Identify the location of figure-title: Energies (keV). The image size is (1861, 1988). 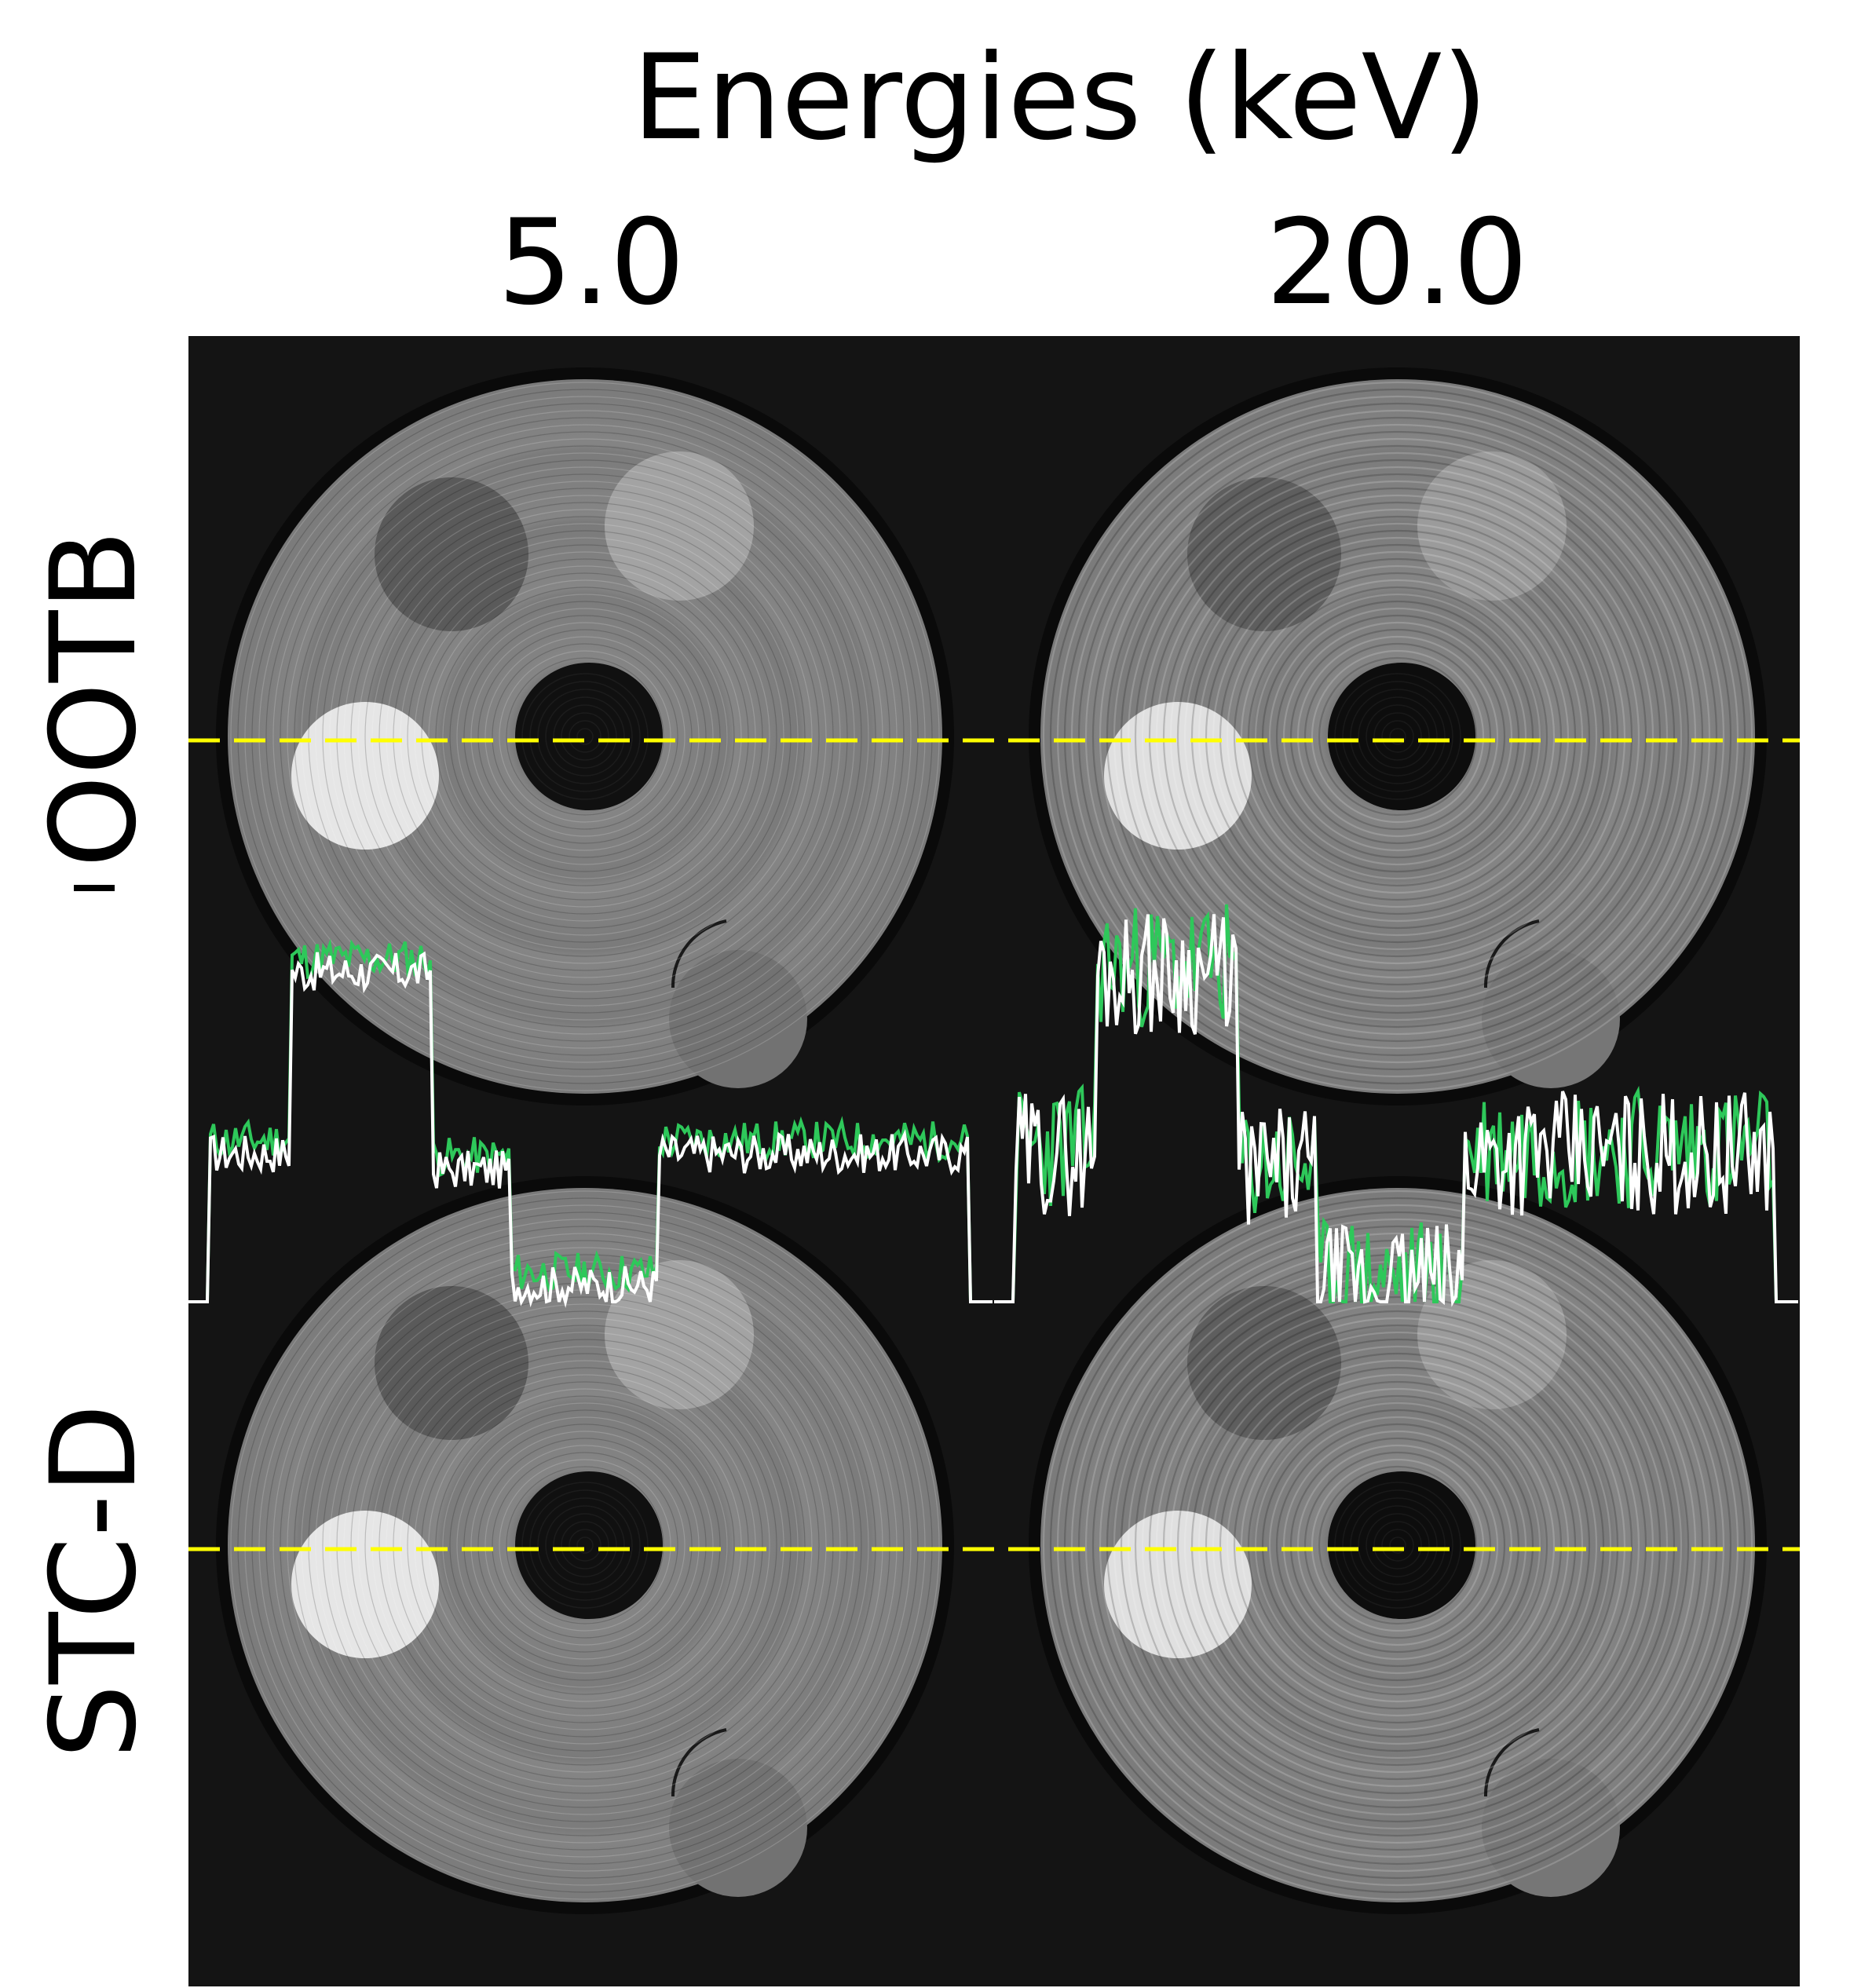
(1060, 98).